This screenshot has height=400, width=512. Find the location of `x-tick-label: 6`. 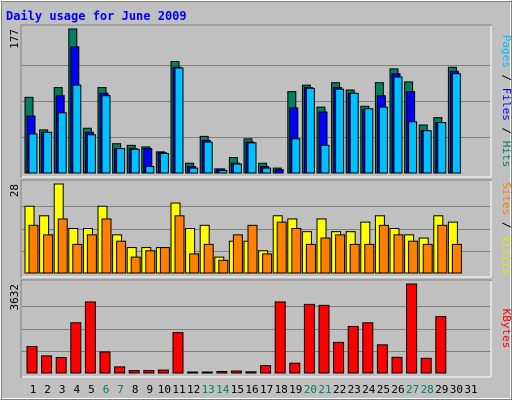

x-tick-label: 6 is located at coordinates (106, 389).